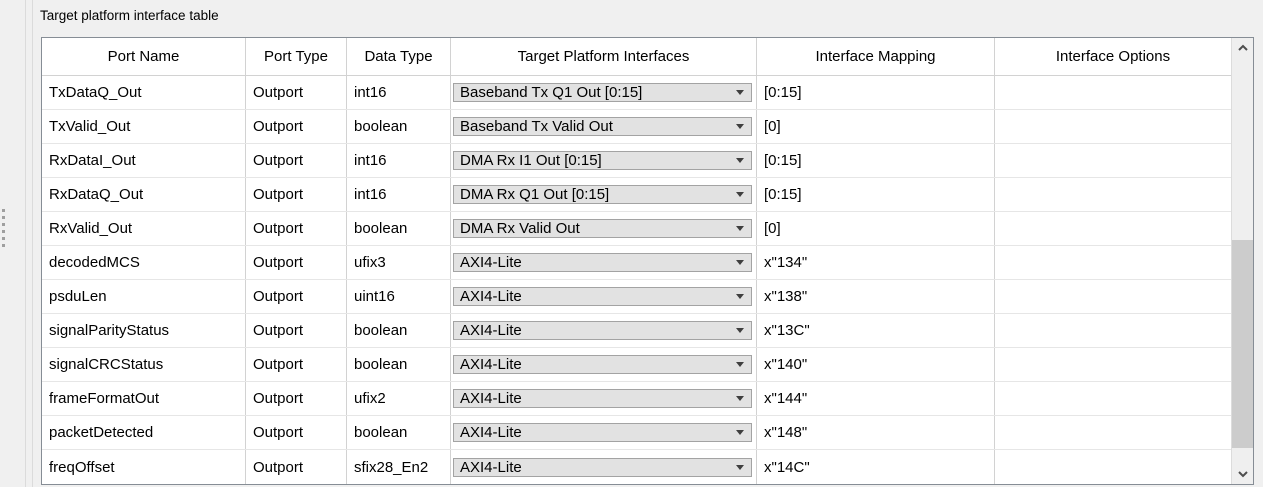 The height and width of the screenshot is (487, 1263). I want to click on port-name-cell: decodedMCS, so click(144, 262).